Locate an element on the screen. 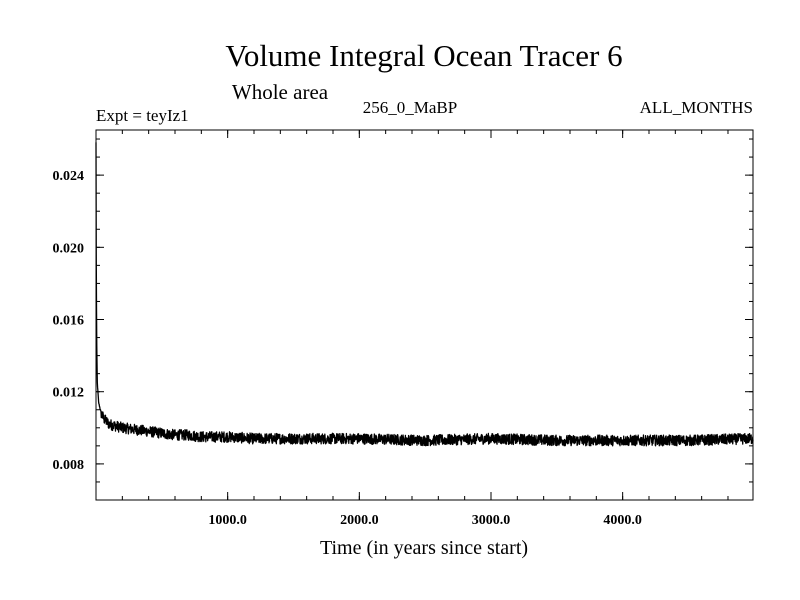 This screenshot has height=600, width=800. y-tick-label: 0.020 is located at coordinates (69, 248).